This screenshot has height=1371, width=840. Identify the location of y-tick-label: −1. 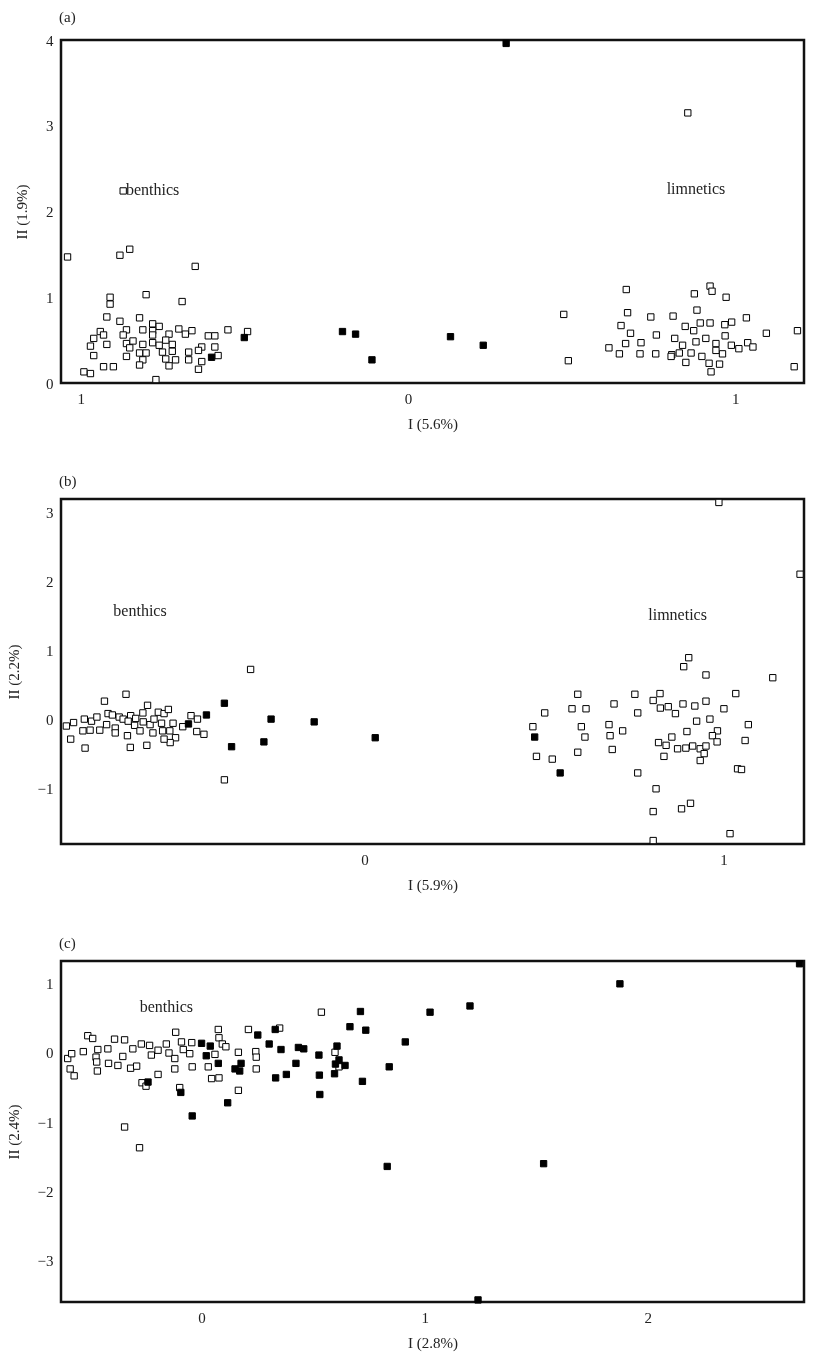
(45, 1122).